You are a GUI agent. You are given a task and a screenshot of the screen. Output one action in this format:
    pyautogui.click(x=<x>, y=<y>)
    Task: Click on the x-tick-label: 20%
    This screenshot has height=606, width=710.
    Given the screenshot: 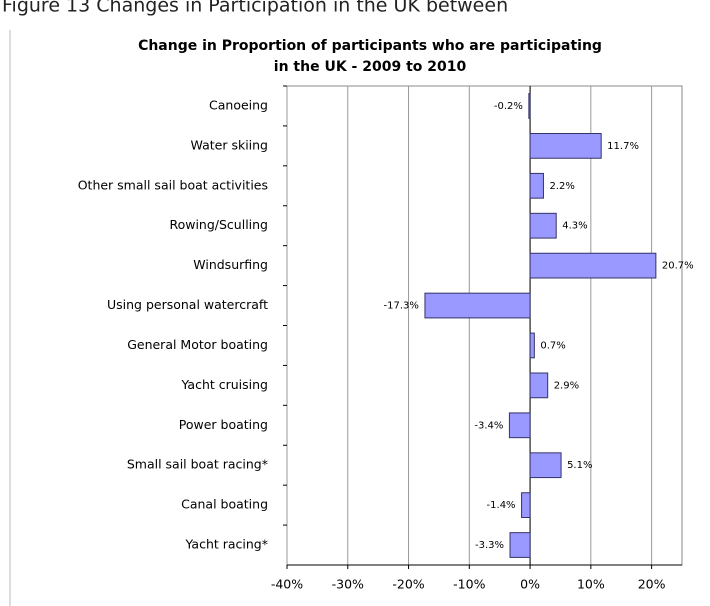 What is the action you would take?
    pyautogui.click(x=652, y=584)
    